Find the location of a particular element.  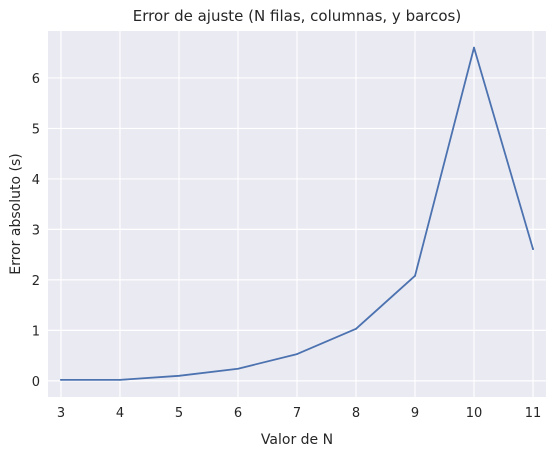

y-tick-label: 1 is located at coordinates (36, 331).